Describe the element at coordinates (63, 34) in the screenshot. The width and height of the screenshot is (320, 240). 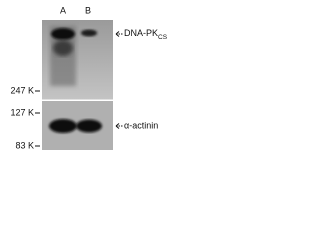
I see `lane-a-band` at that location.